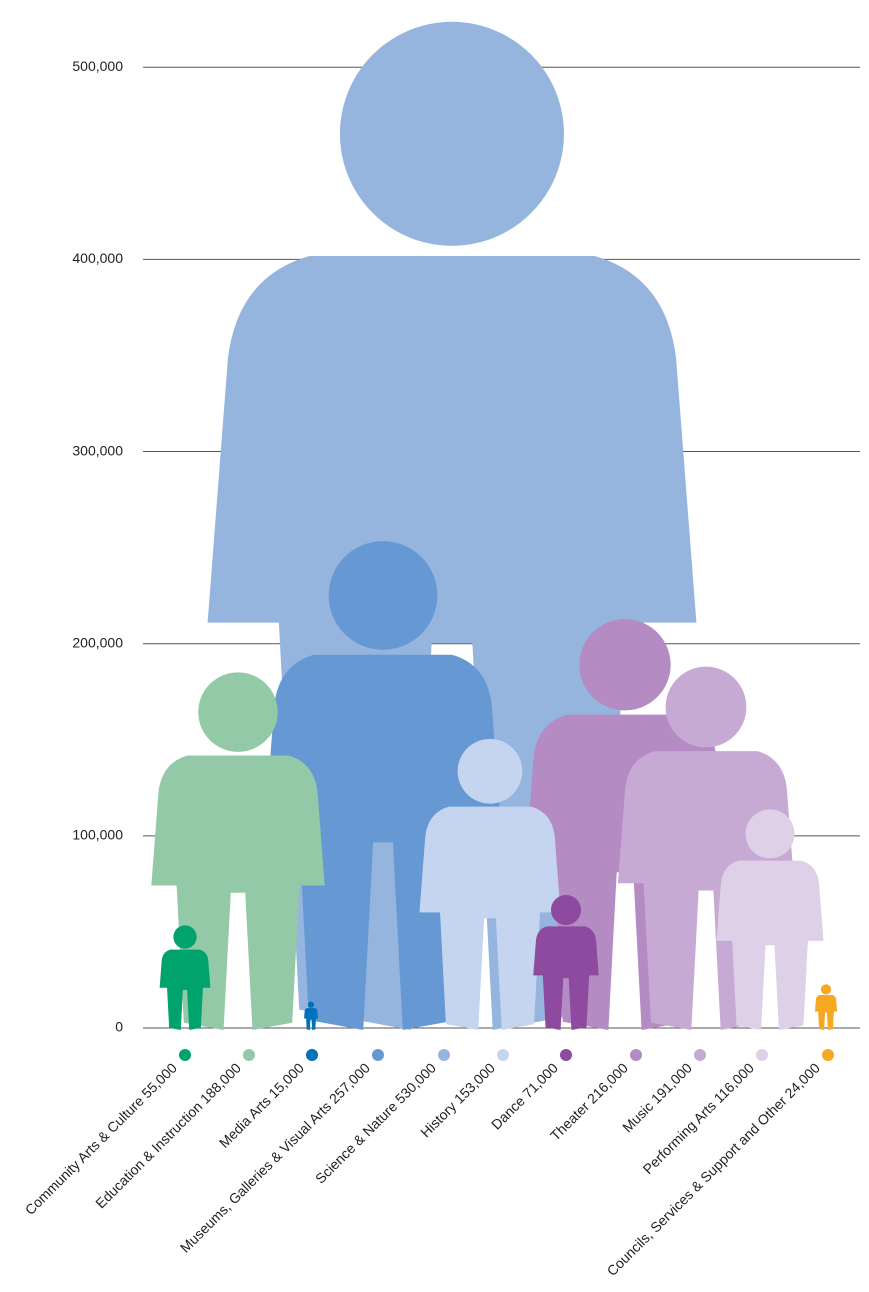 The height and width of the screenshot is (1292, 869). I want to click on value-label: 257,000, so click(349, 1082).